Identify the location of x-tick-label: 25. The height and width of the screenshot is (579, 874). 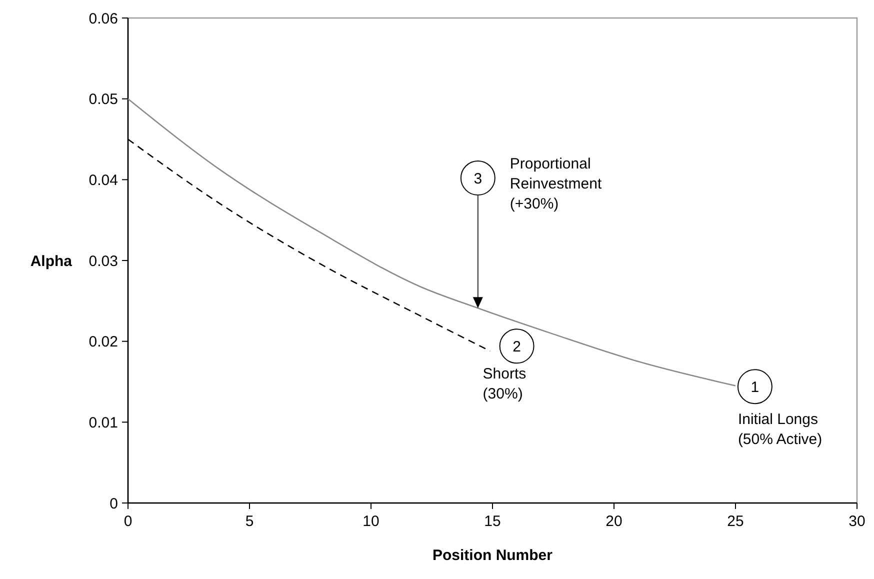
(735, 521).